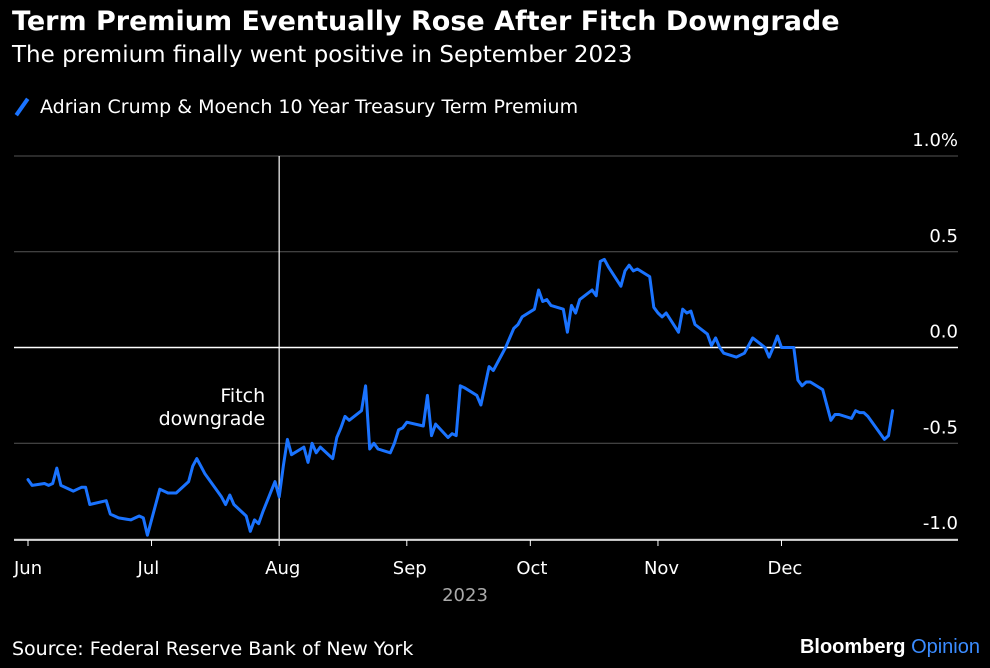  I want to click on brand-logo: Bloomberg Opinion, so click(890, 647).